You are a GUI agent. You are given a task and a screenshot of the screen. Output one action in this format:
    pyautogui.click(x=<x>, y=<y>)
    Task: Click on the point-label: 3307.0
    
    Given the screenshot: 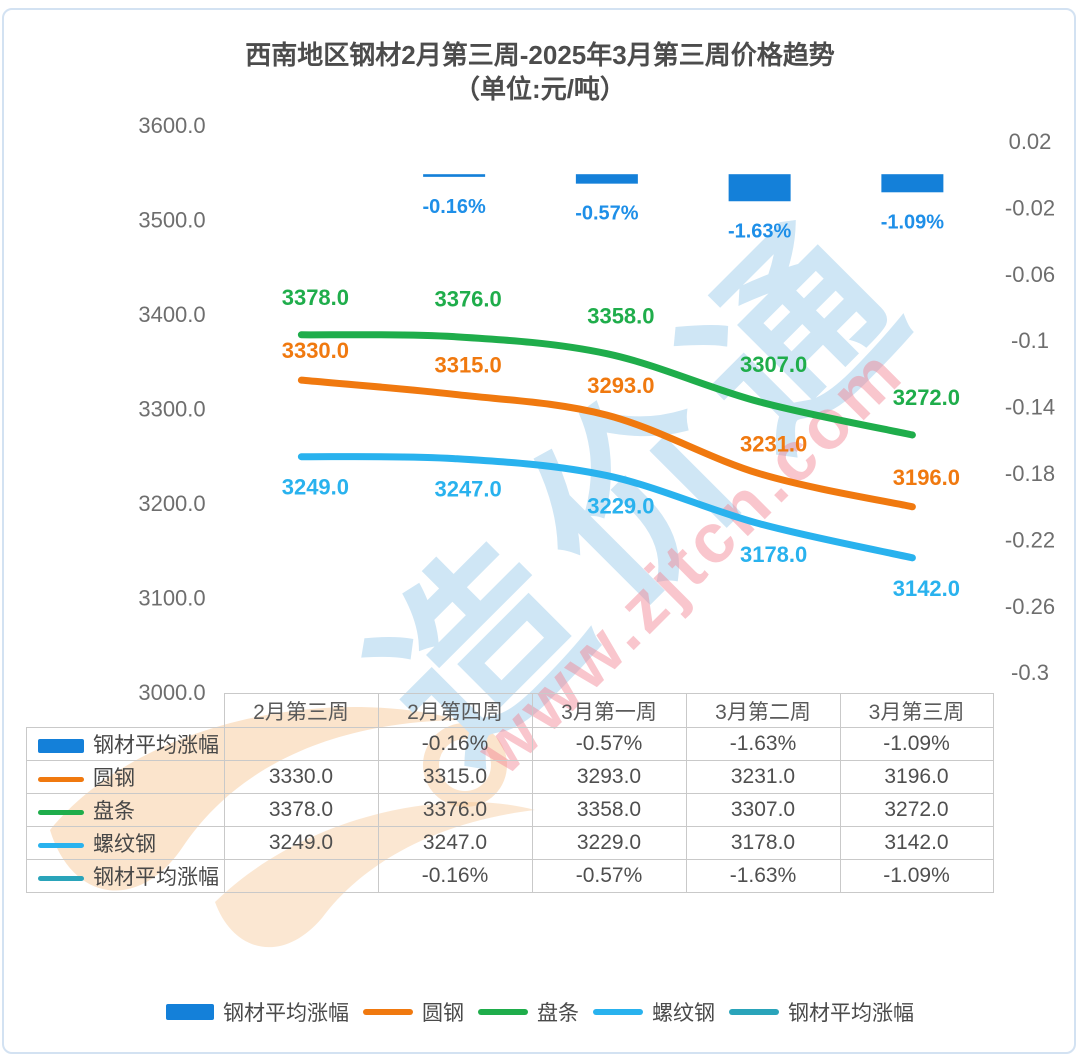 What is the action you would take?
    pyautogui.click(x=773, y=364)
    